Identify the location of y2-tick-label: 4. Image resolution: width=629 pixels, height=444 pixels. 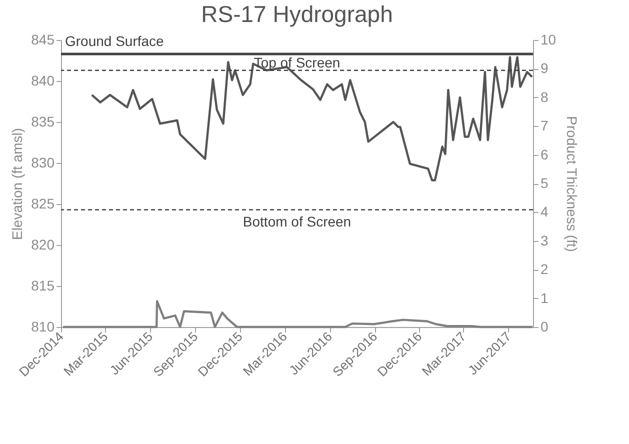
(544, 212).